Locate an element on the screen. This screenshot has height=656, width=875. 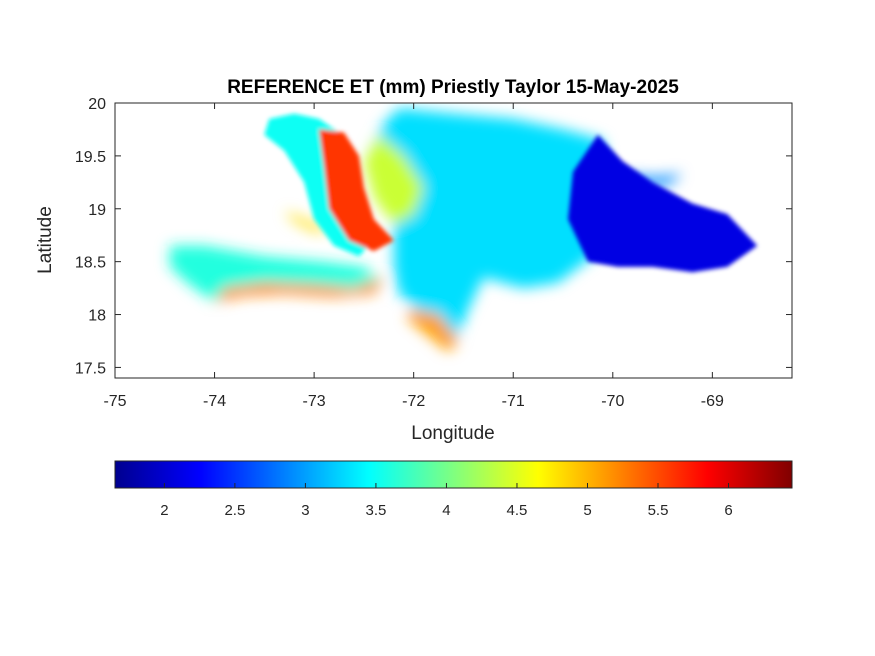
colorbar-tick-label: 5.5 is located at coordinates (658, 510).